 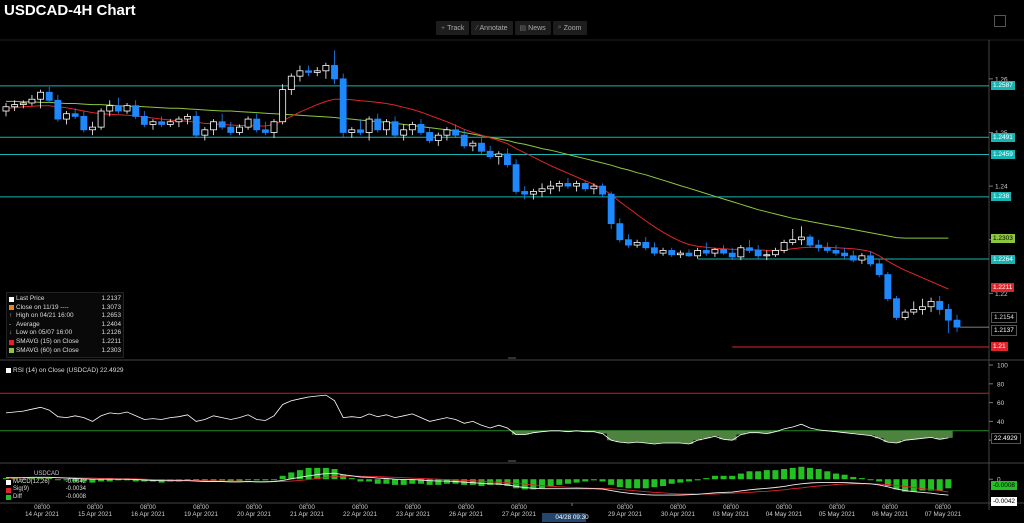 What do you see at coordinates (1004, 330) in the screenshot?
I see `price-tag: 1.2137` at bounding box center [1004, 330].